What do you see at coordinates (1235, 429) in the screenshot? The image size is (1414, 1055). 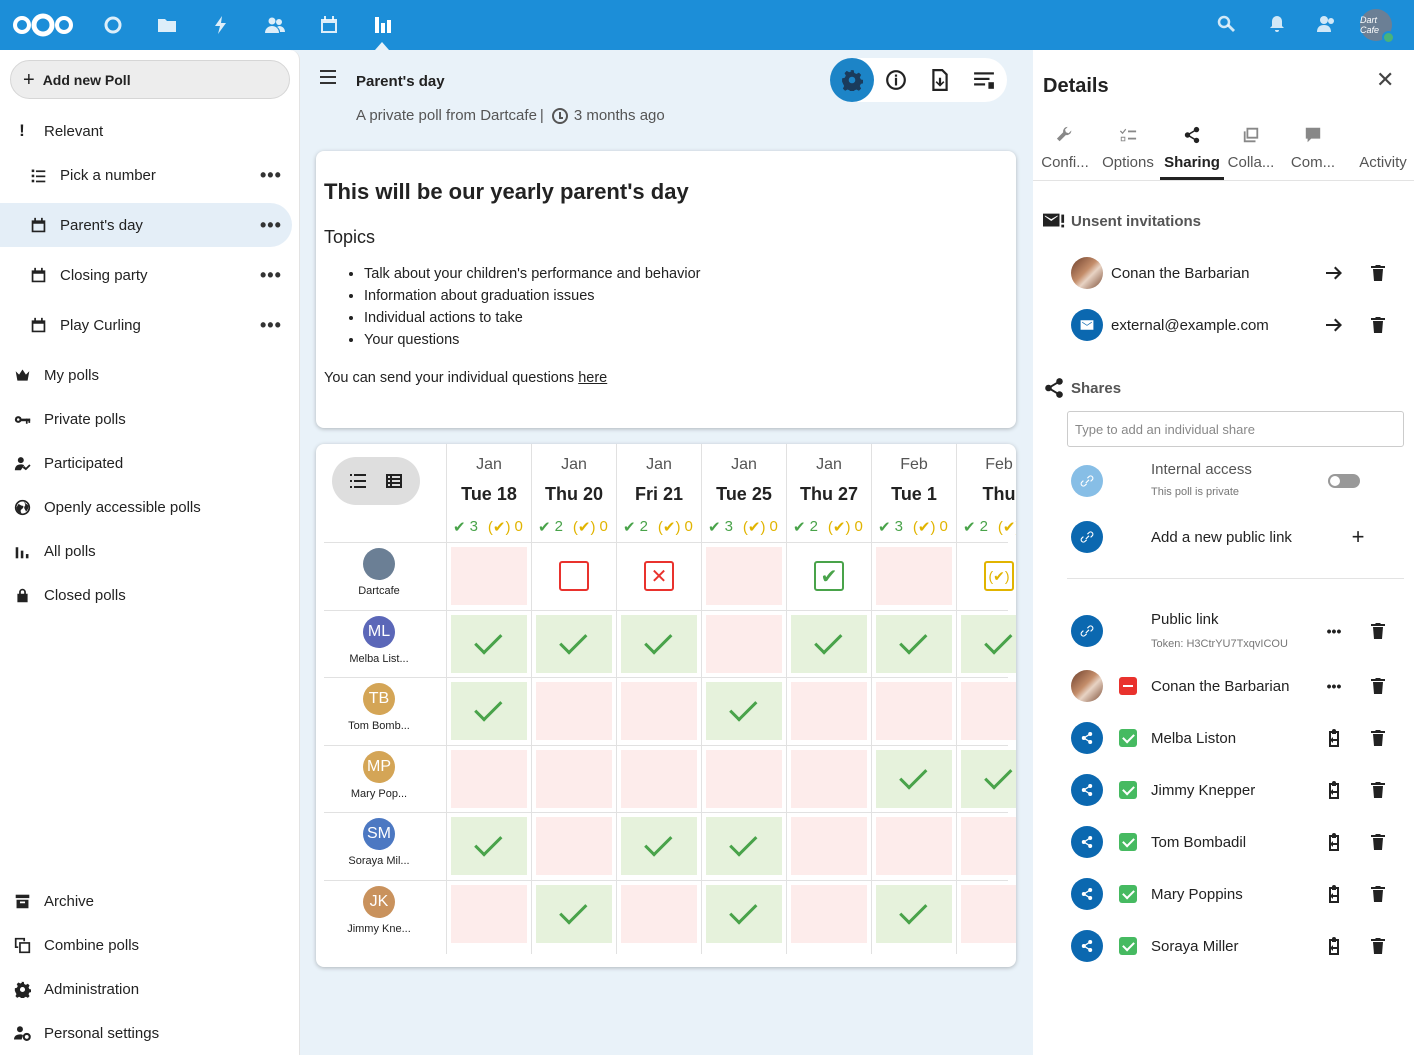 I see `share-search-input` at bounding box center [1235, 429].